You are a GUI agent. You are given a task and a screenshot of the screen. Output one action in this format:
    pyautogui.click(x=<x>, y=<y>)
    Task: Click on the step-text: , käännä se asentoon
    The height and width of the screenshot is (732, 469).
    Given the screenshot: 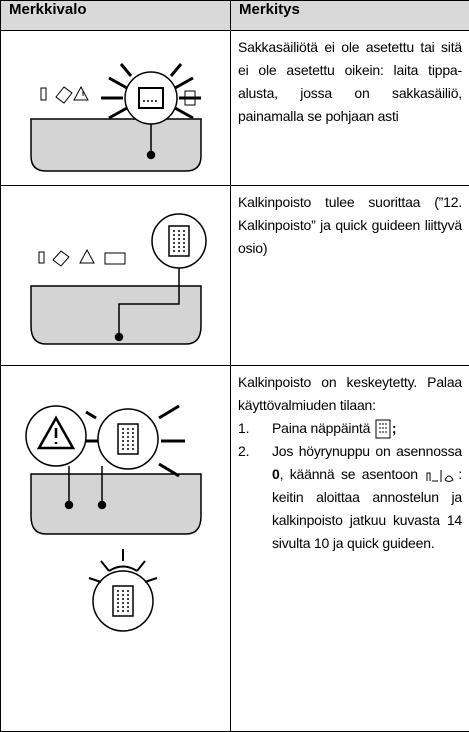 What is the action you would take?
    pyautogui.click(x=349, y=474)
    